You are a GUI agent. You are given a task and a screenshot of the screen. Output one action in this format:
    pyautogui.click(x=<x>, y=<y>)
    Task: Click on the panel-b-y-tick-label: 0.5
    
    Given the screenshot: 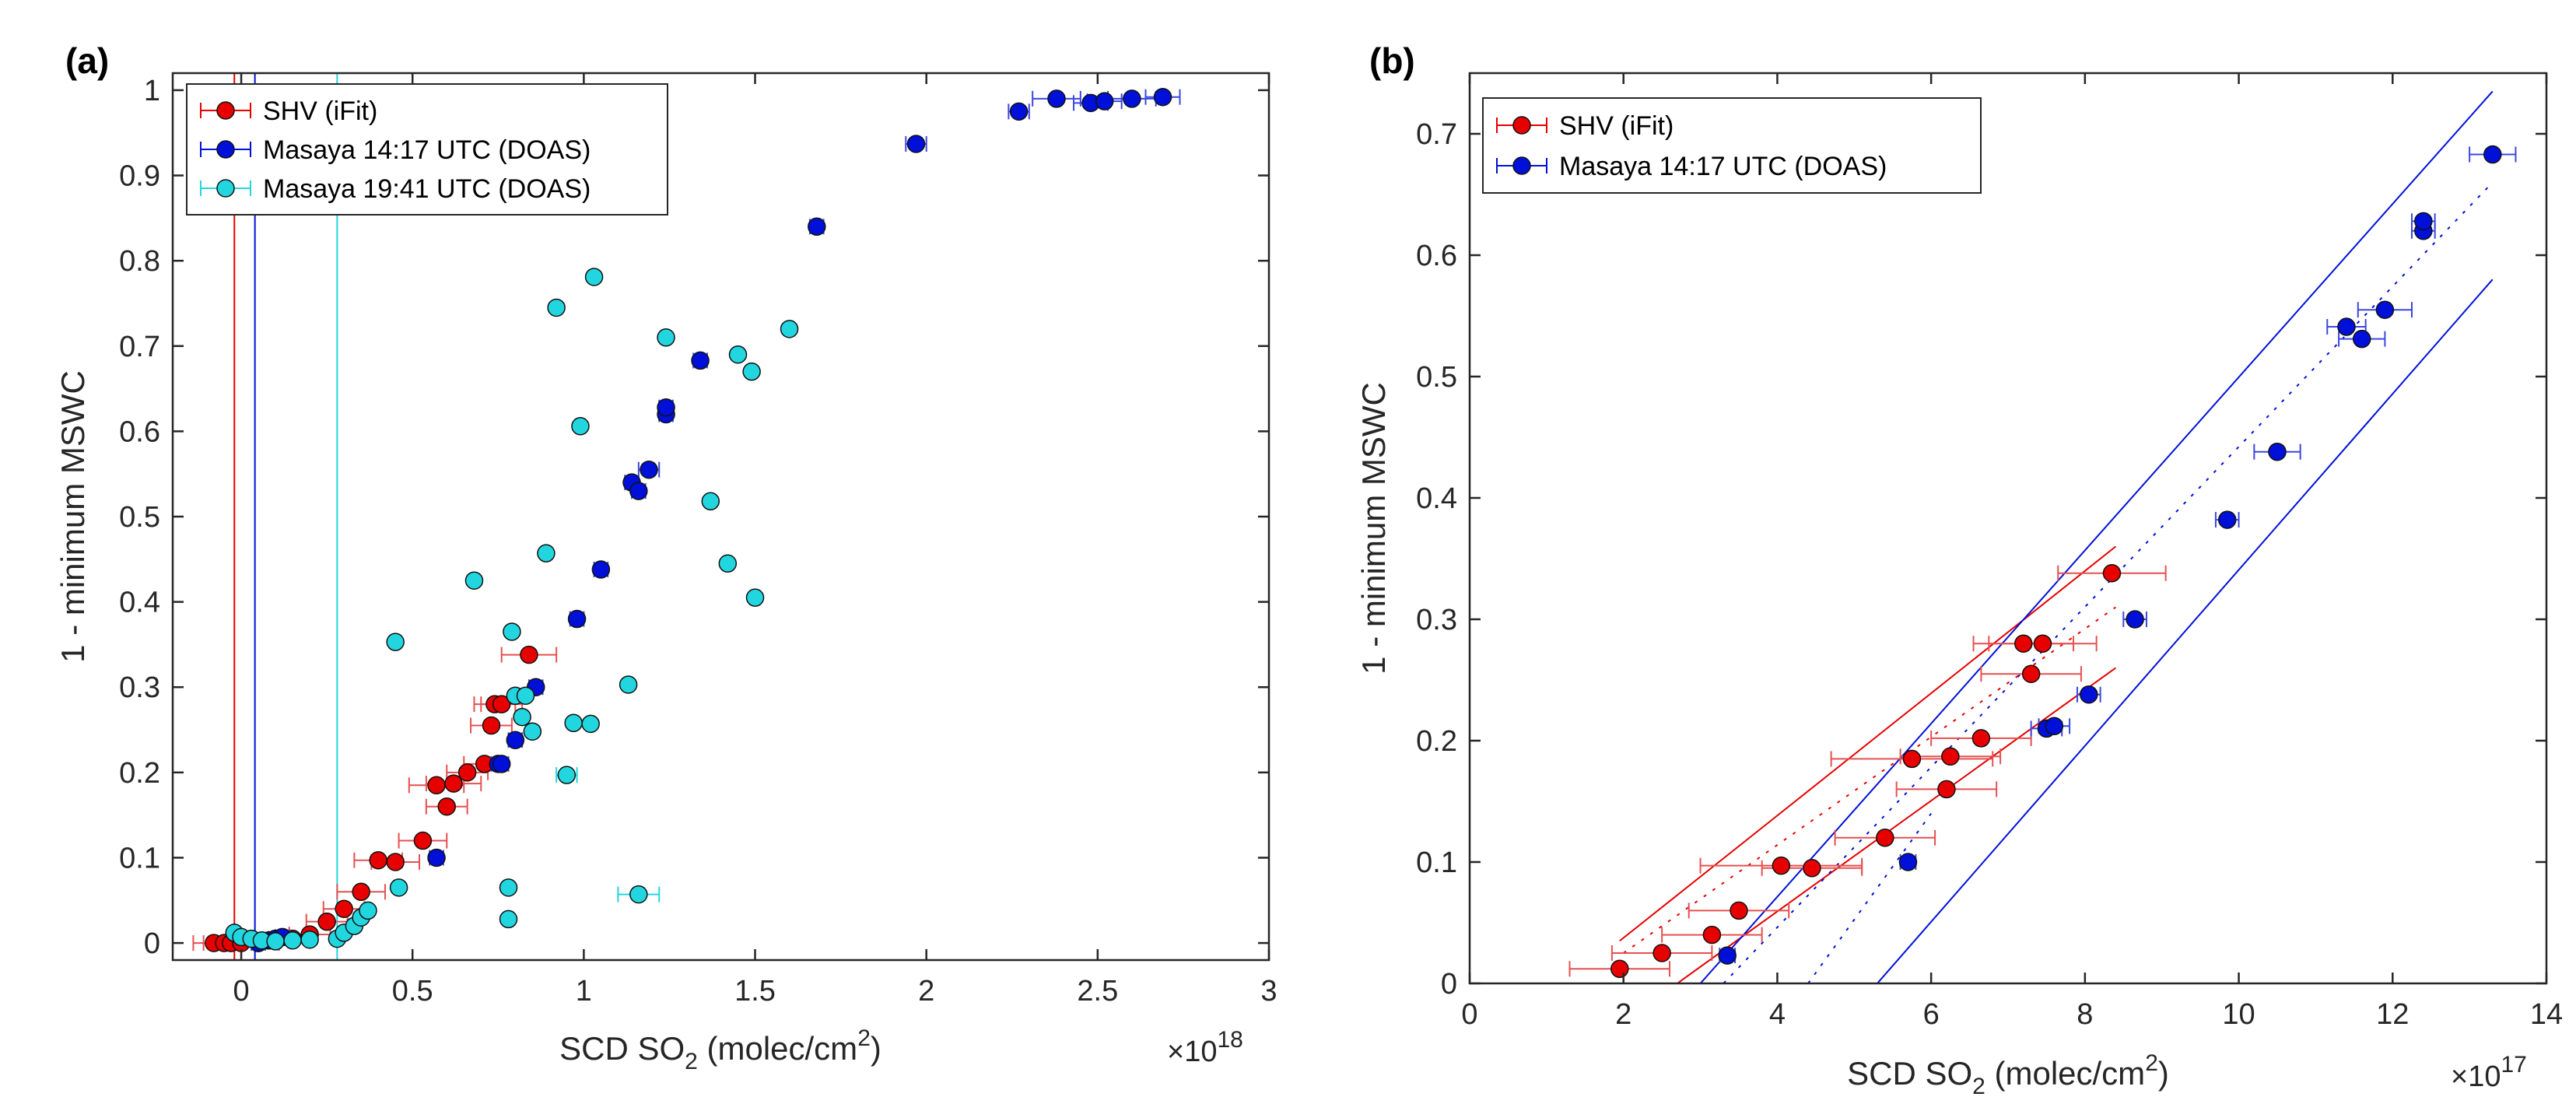 What is the action you would take?
    pyautogui.click(x=1436, y=377)
    